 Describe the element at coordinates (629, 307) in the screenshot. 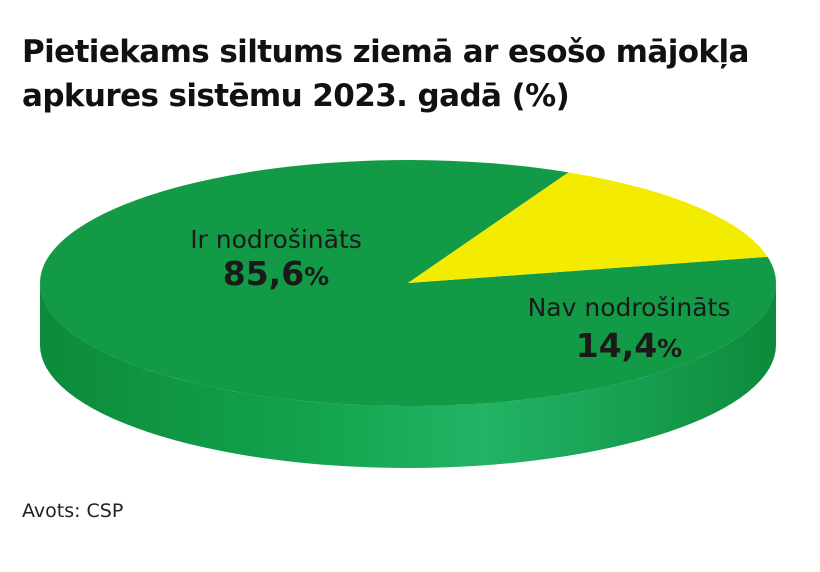

I see `slice-label-nav-nodrosinats: Nav nodrošināts` at that location.